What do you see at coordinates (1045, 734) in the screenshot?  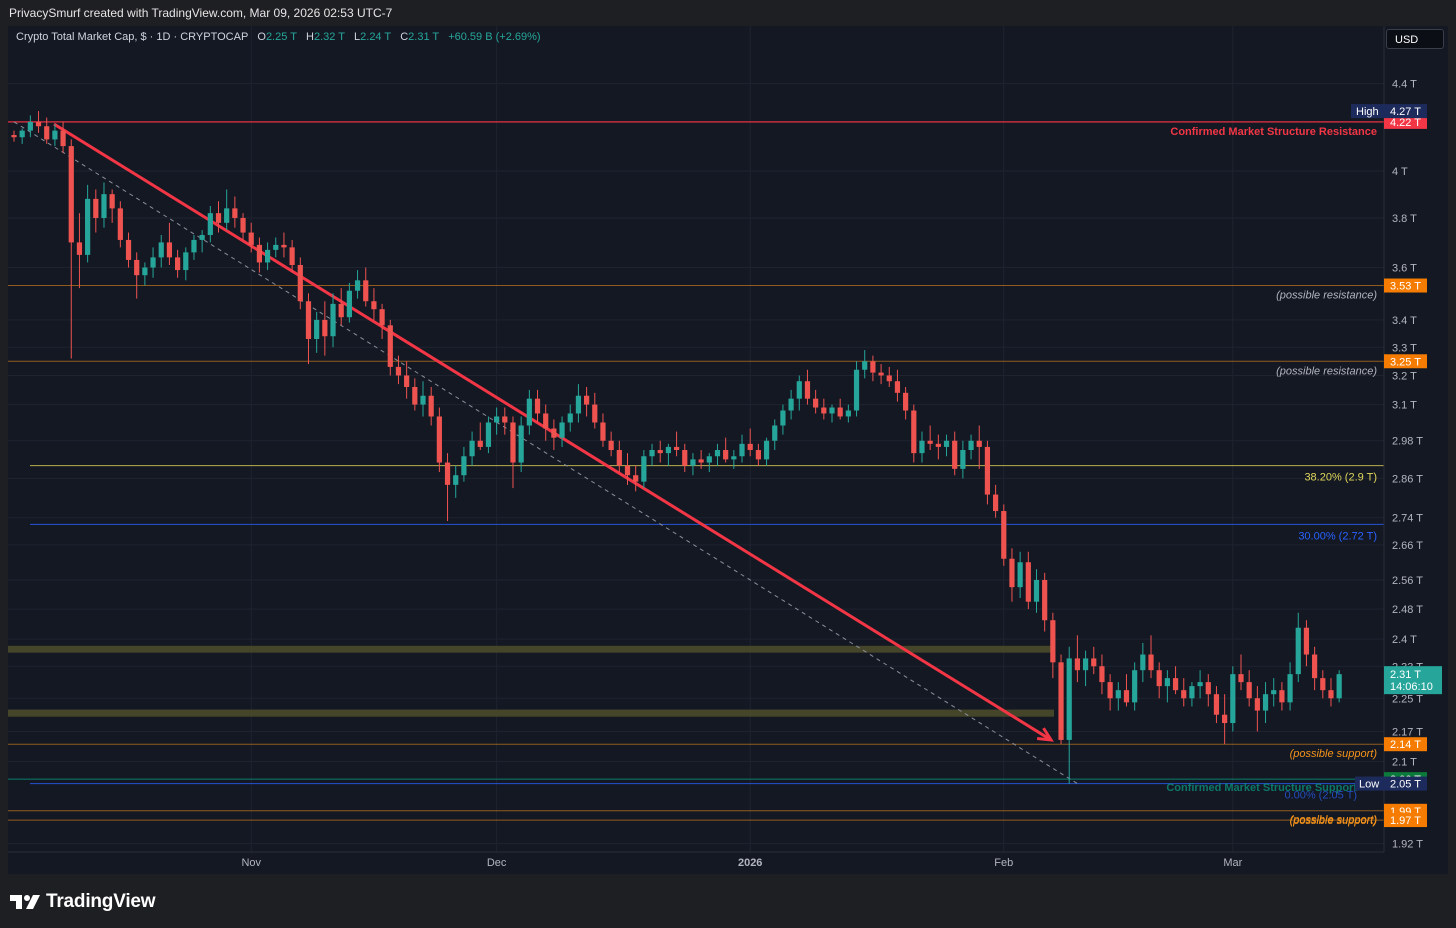 I see `trendline-arrowhead` at bounding box center [1045, 734].